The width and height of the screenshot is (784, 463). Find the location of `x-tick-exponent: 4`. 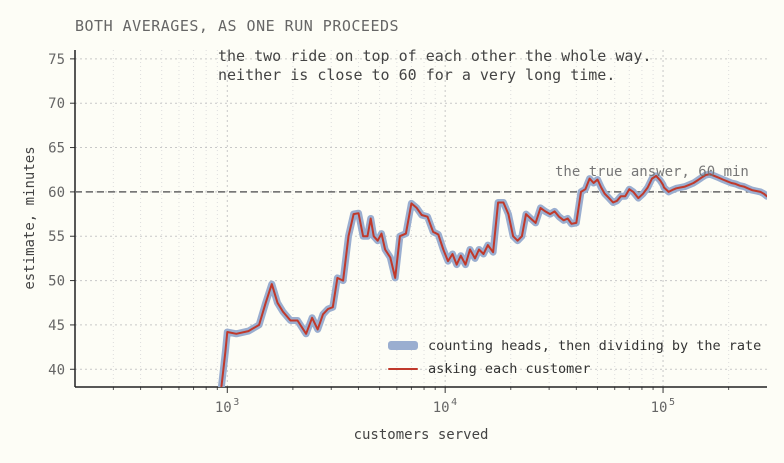

x-tick-exponent: 4 is located at coordinates (454, 402).